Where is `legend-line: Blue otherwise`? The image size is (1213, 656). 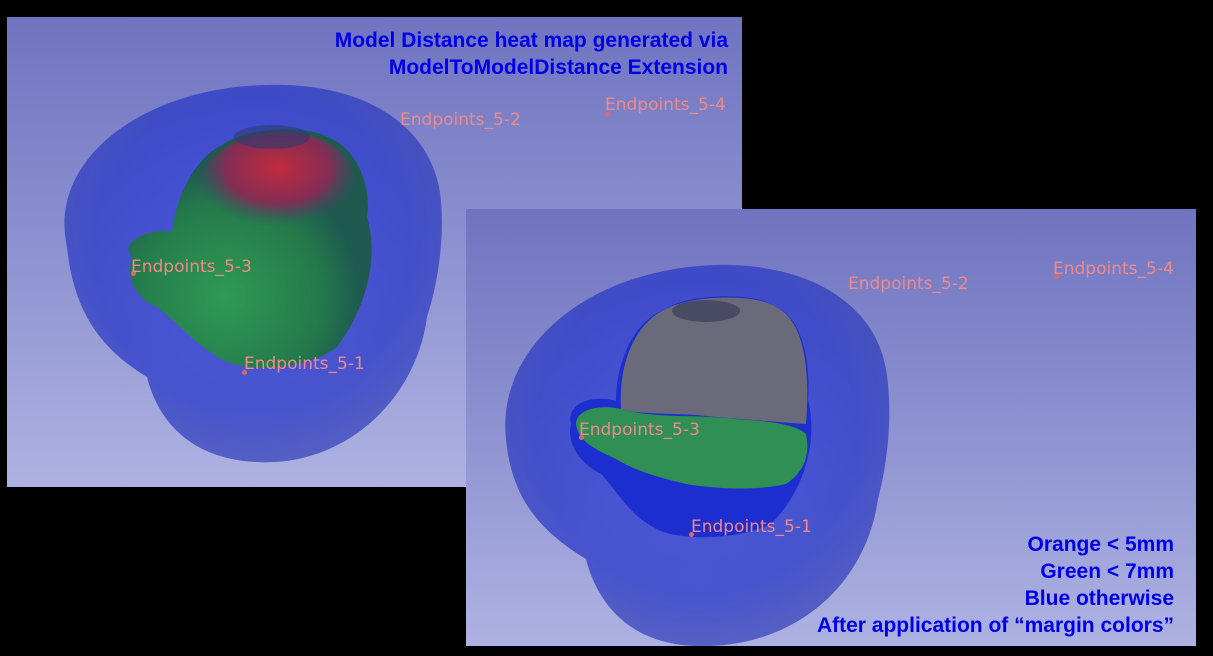
legend-line: Blue otherwise is located at coordinates (1099, 598).